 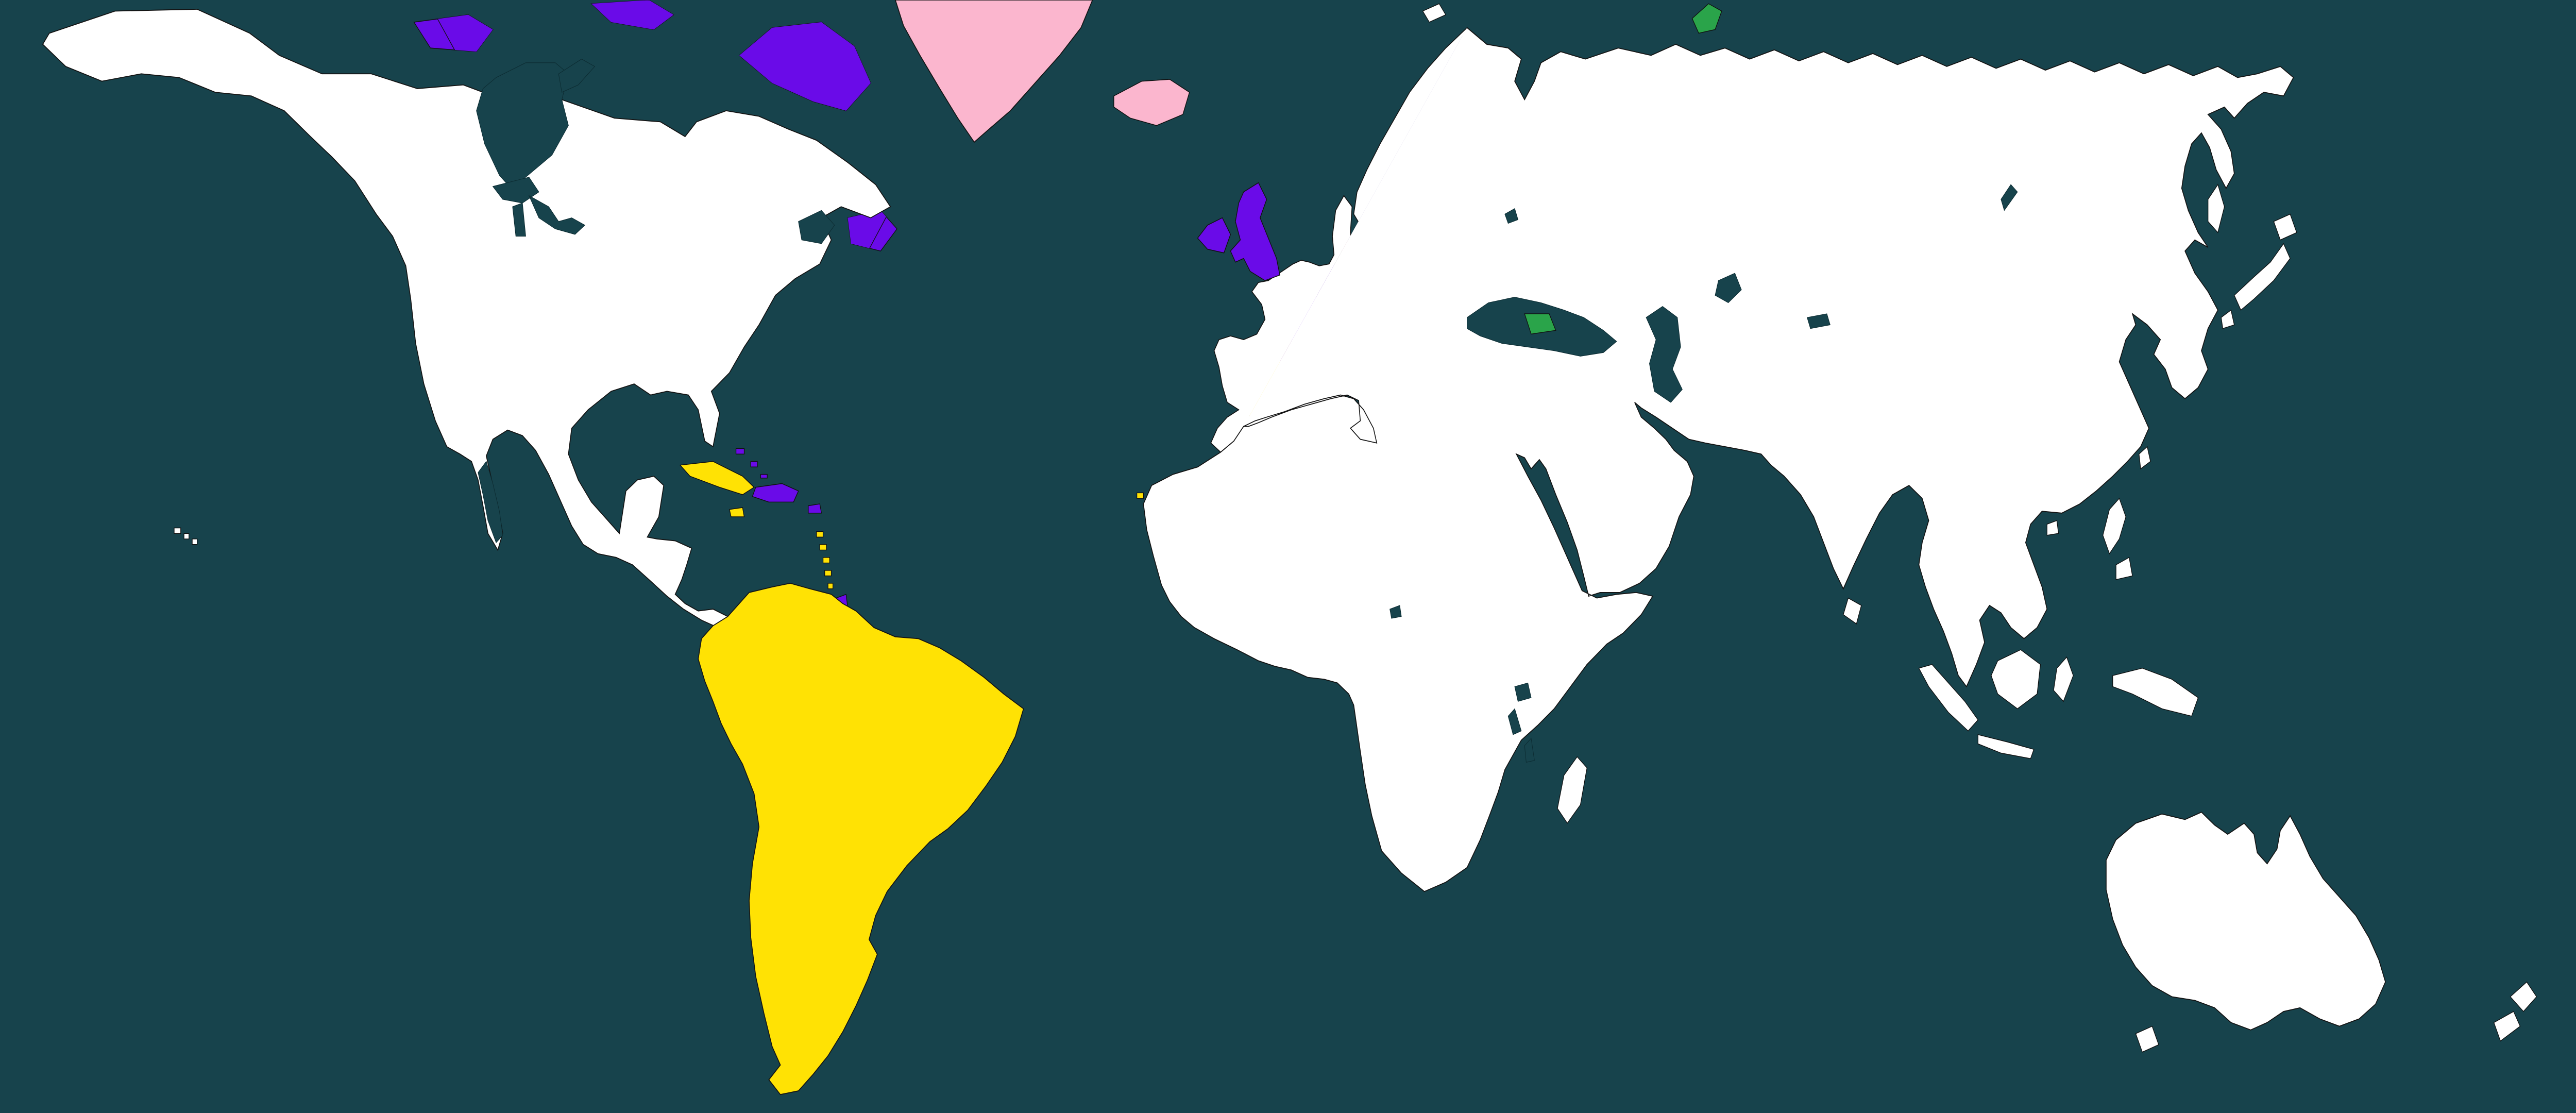 What do you see at coordinates (816, 227) in the screenshot?
I see `gulf-of-st-lawrence` at bounding box center [816, 227].